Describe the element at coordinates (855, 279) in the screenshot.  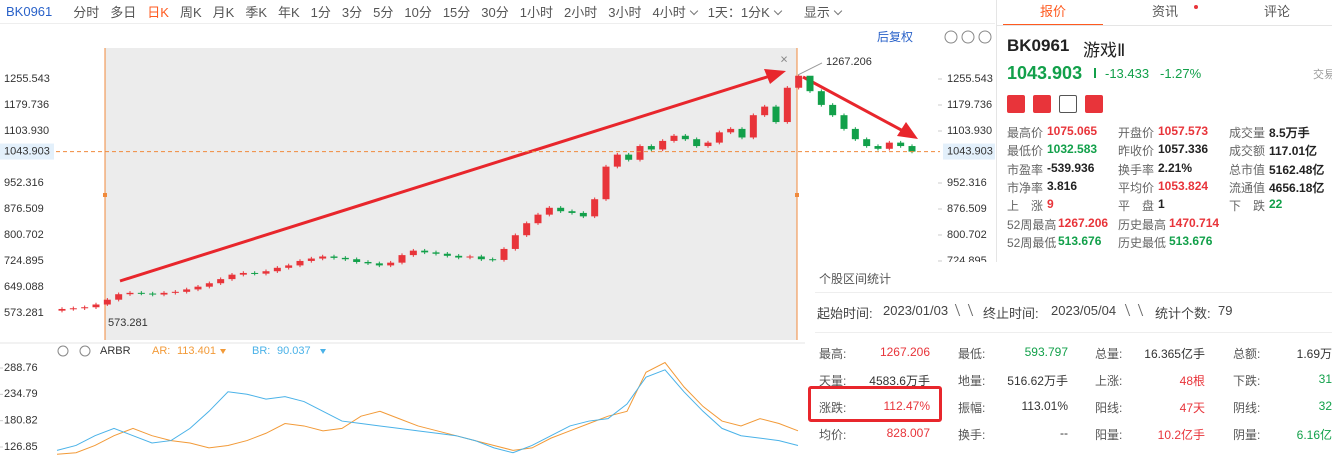
I see `interval-title: 个股区间统计` at that location.